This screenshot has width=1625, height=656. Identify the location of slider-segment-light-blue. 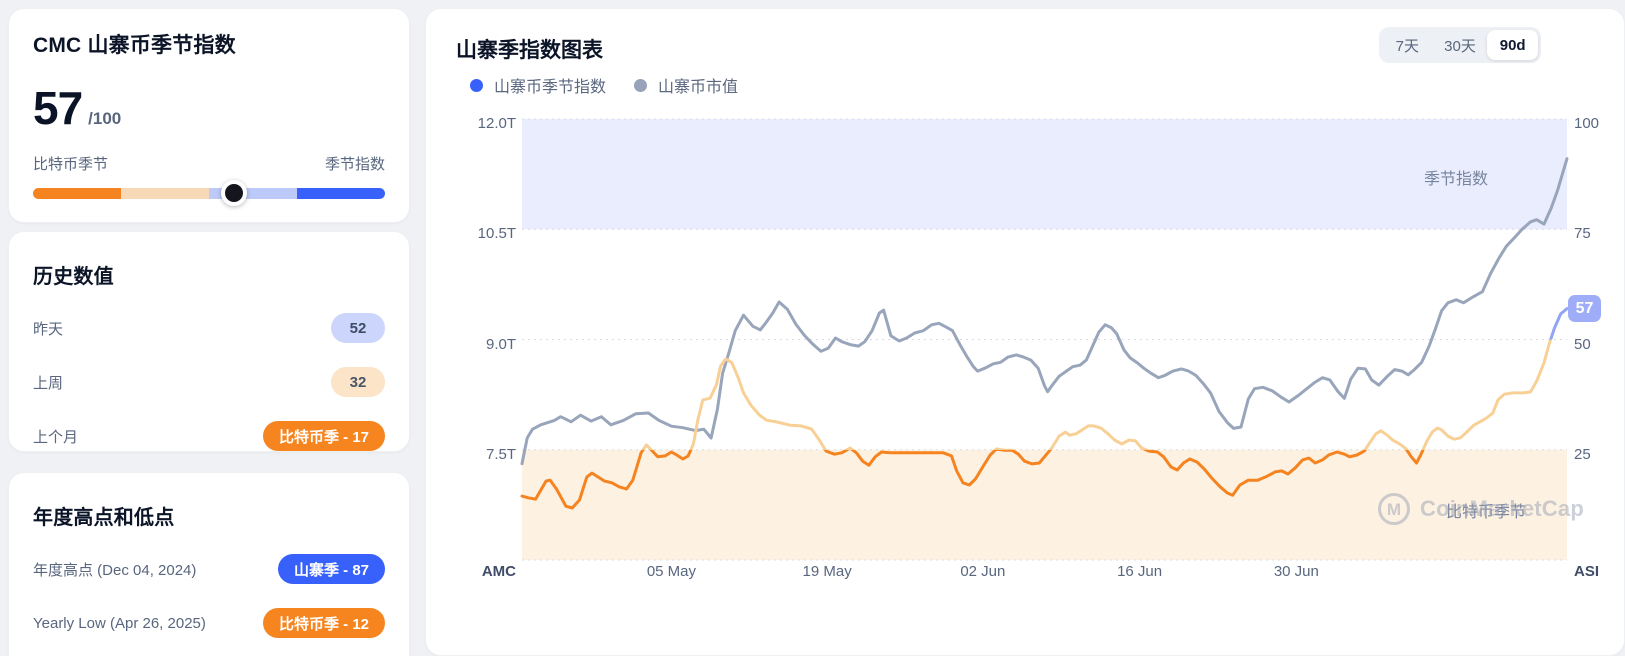
(253, 193).